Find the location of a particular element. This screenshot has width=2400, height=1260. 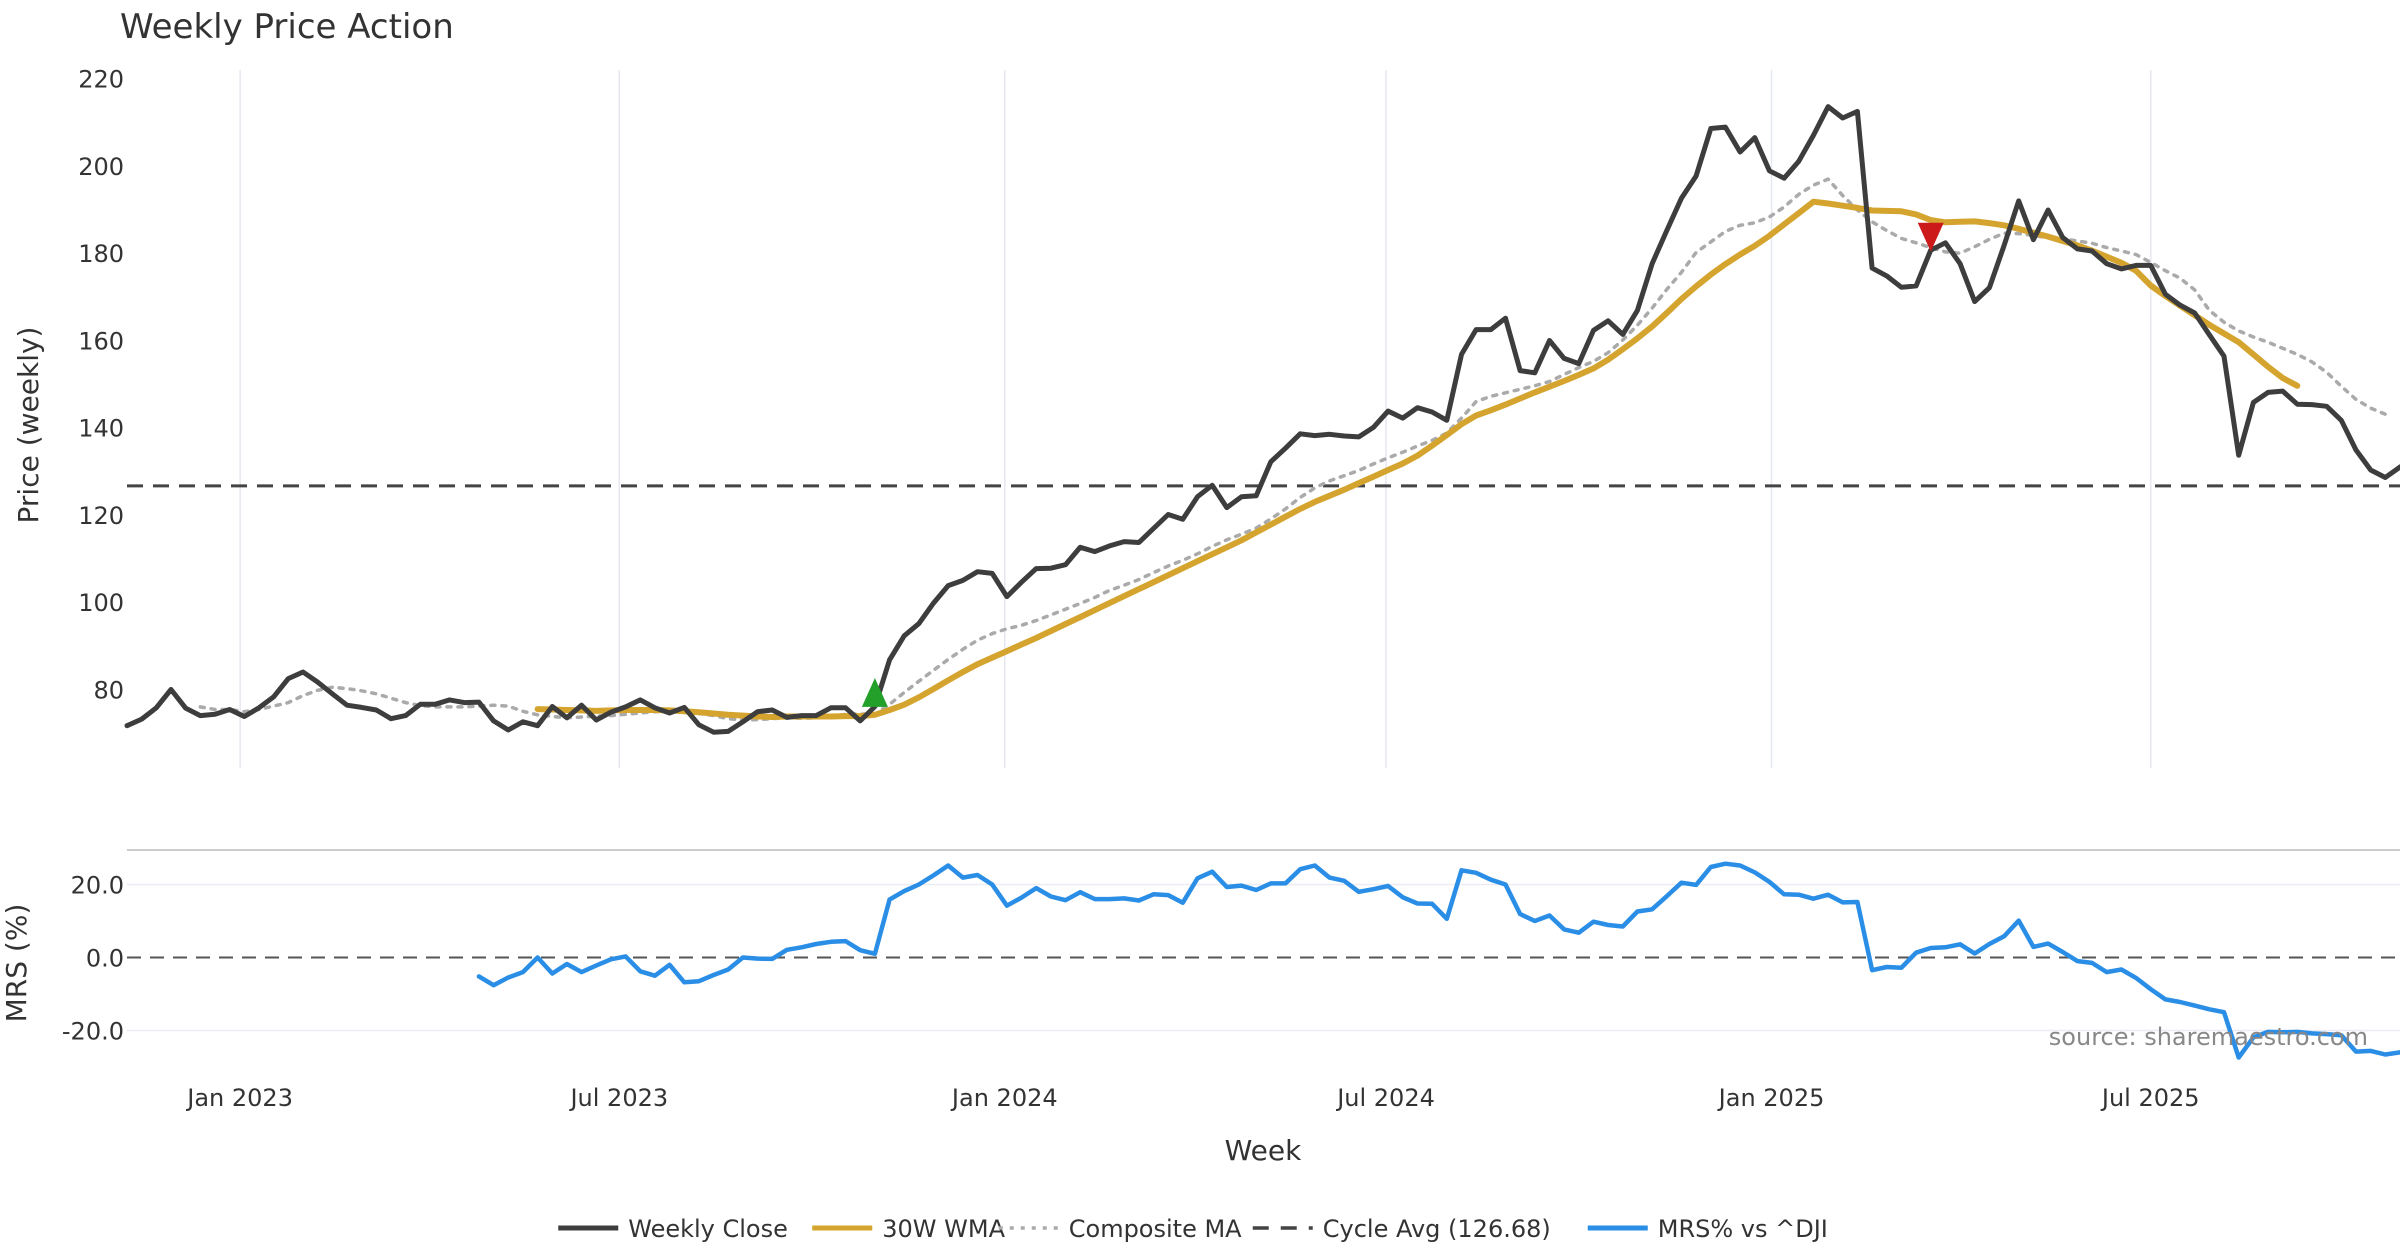

x-tick-label: Jan 2023 is located at coordinates (239, 1098).